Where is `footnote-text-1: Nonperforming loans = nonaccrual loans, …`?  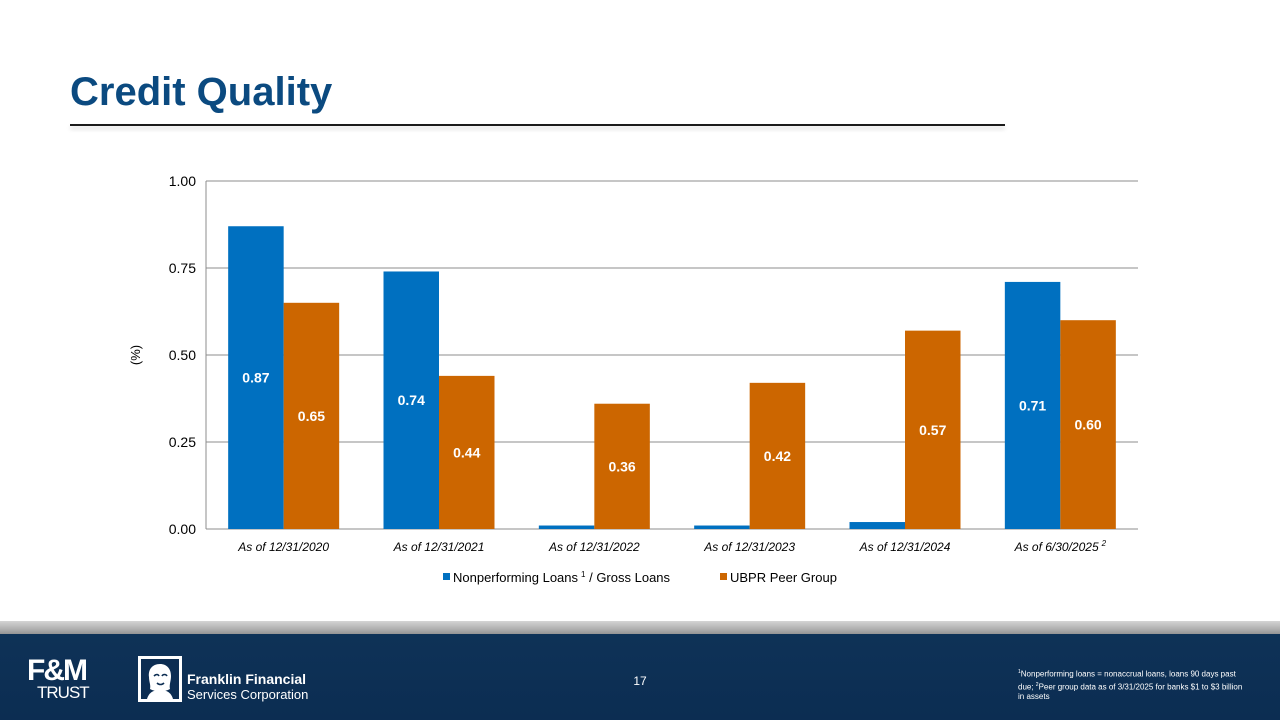
footnote-text-1: Nonperforming loans = nonaccrual loans, … is located at coordinates (1127, 680).